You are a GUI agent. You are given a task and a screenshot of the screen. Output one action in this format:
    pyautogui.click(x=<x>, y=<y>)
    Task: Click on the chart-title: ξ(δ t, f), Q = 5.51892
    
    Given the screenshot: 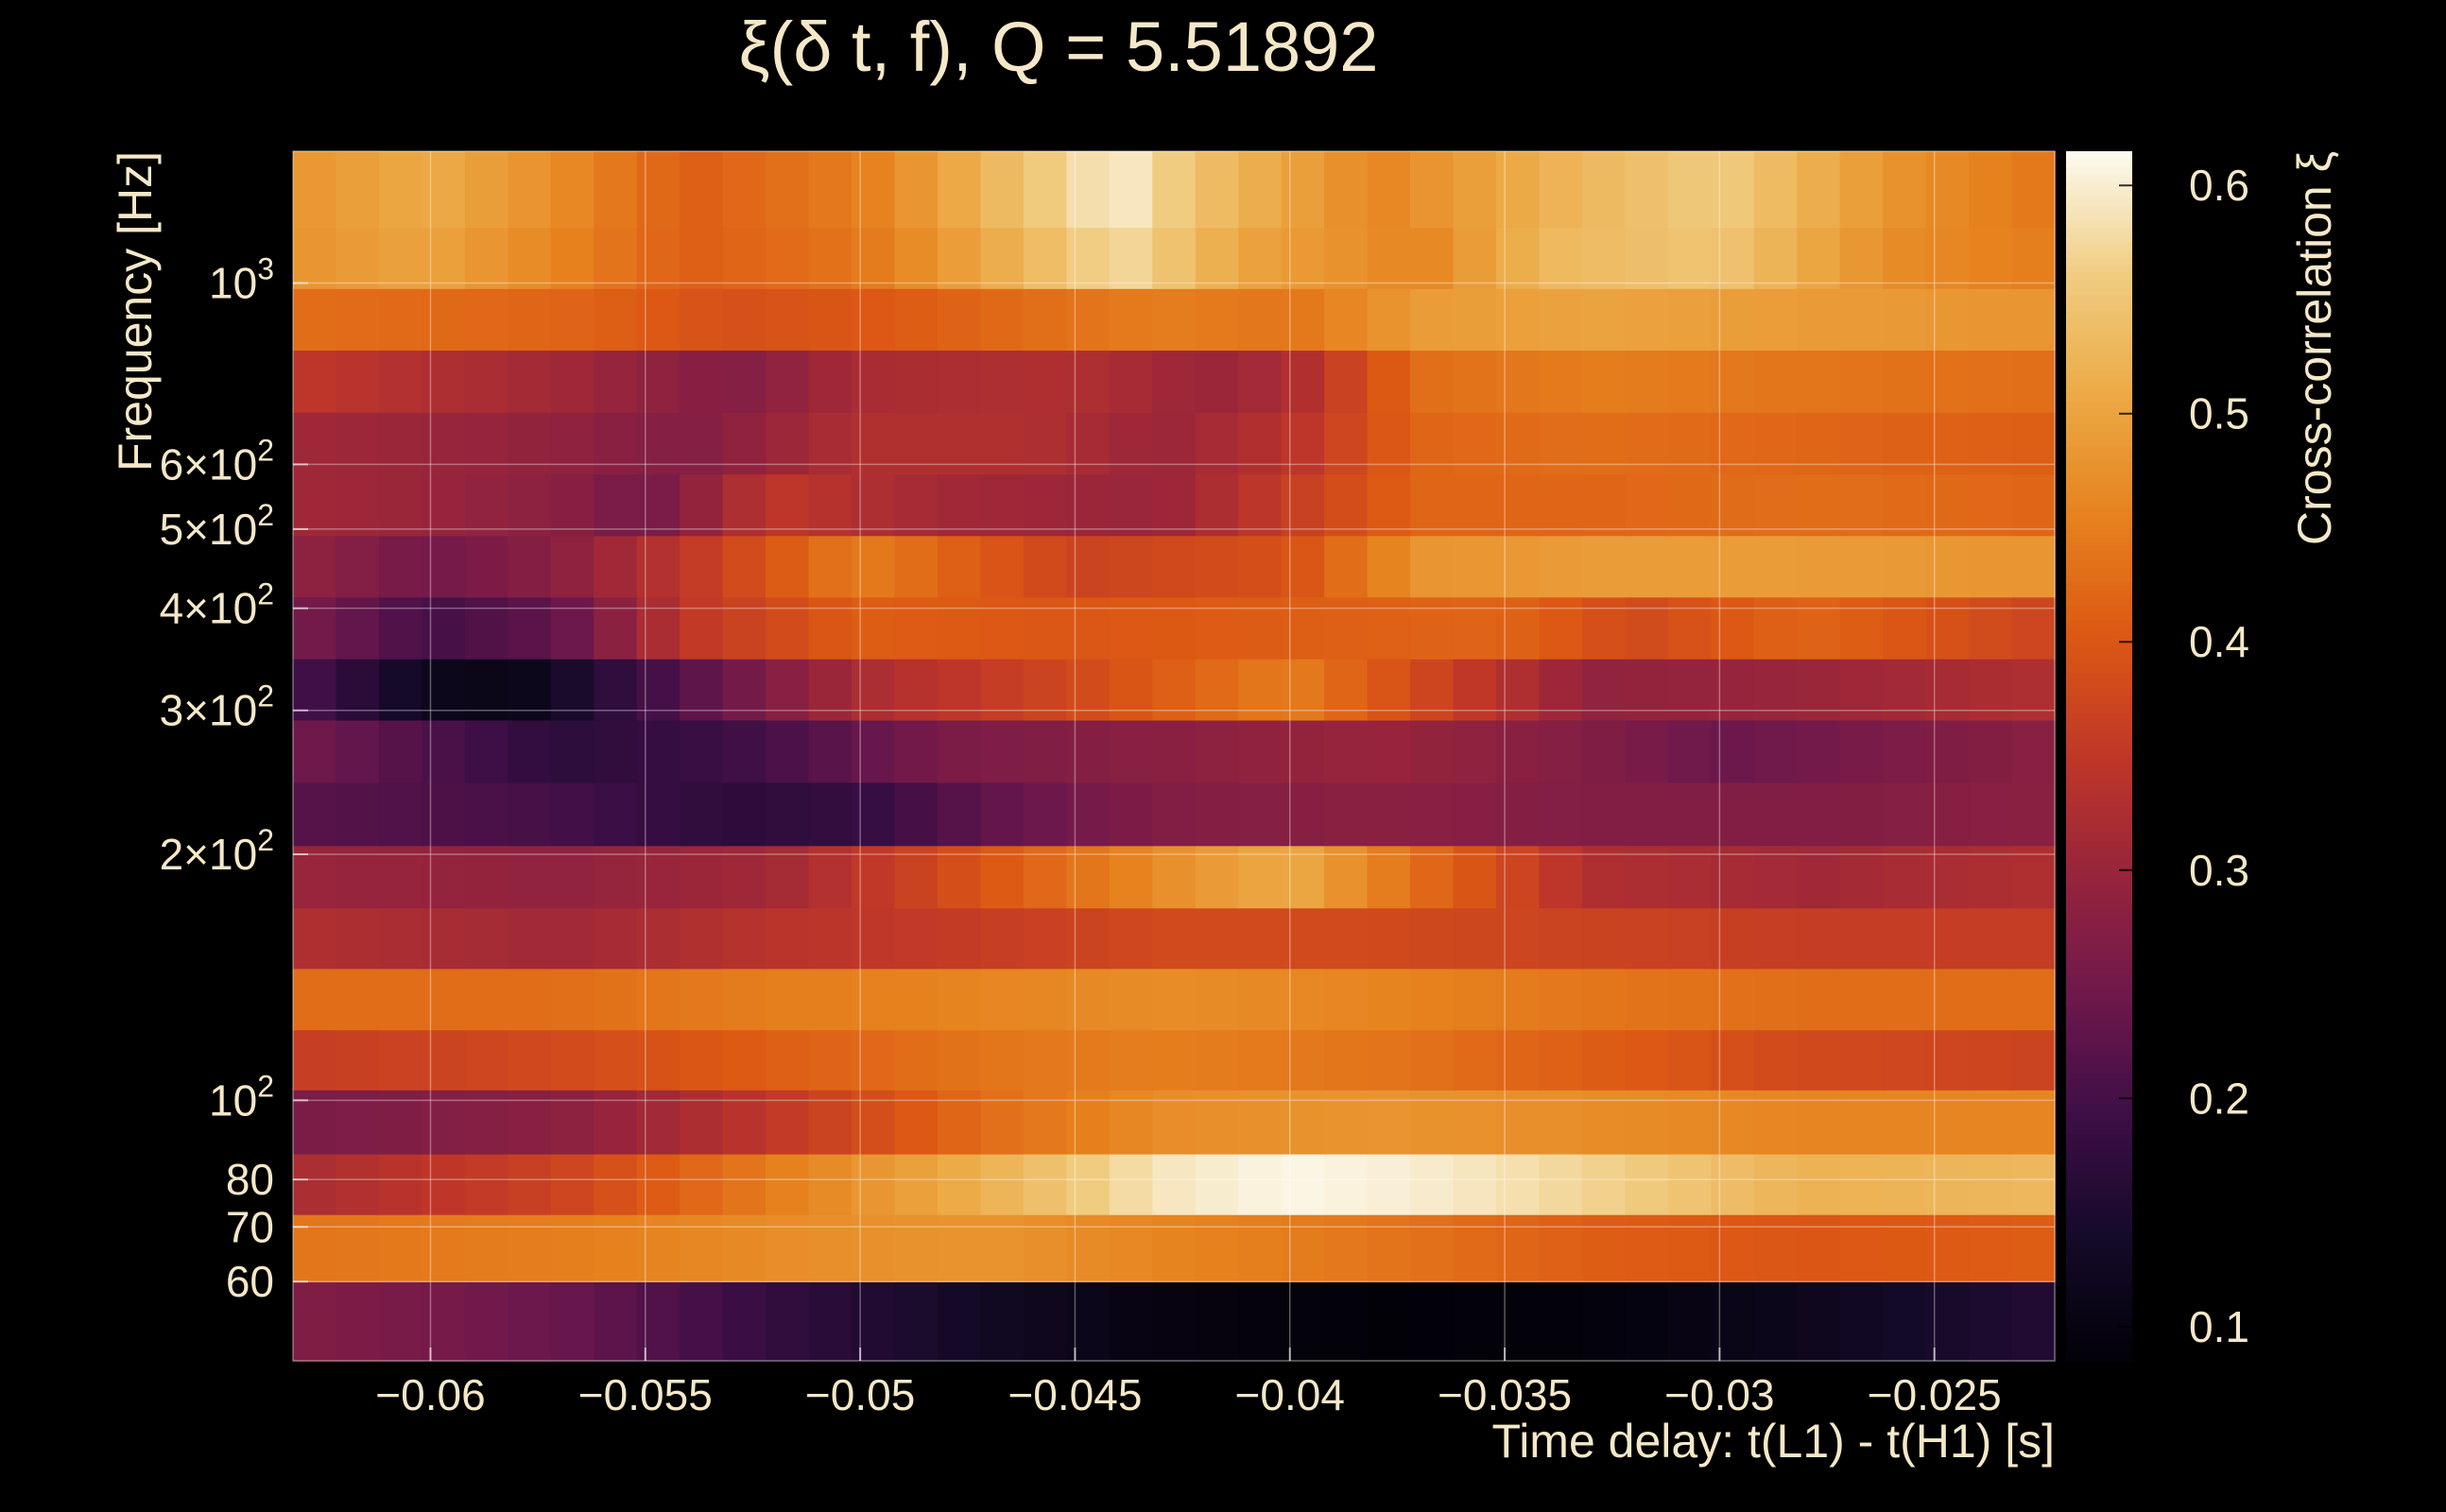 What is the action you would take?
    pyautogui.click(x=1059, y=47)
    